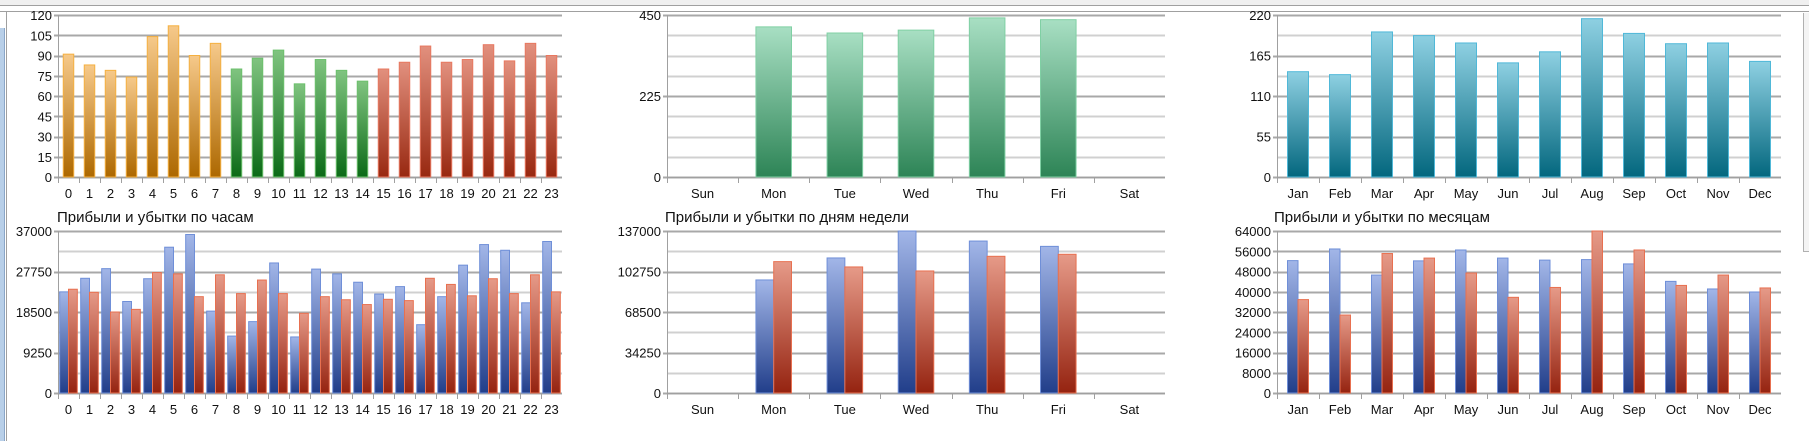  I want to click on y-tick-label: 90, so click(45, 56).